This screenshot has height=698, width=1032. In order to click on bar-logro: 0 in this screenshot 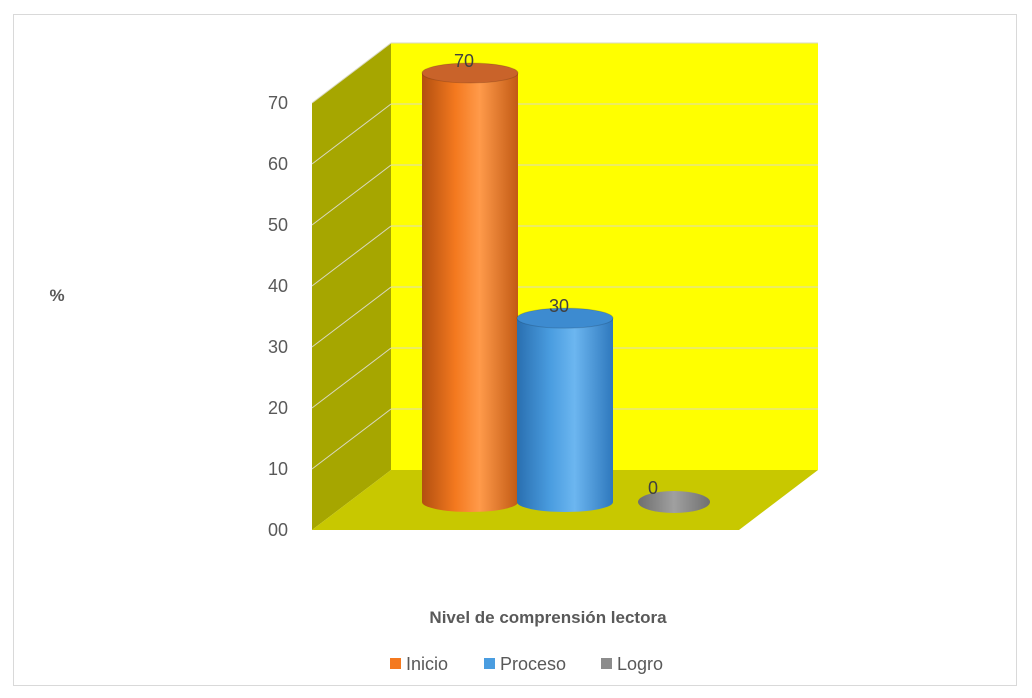, I will do `click(674, 495)`.